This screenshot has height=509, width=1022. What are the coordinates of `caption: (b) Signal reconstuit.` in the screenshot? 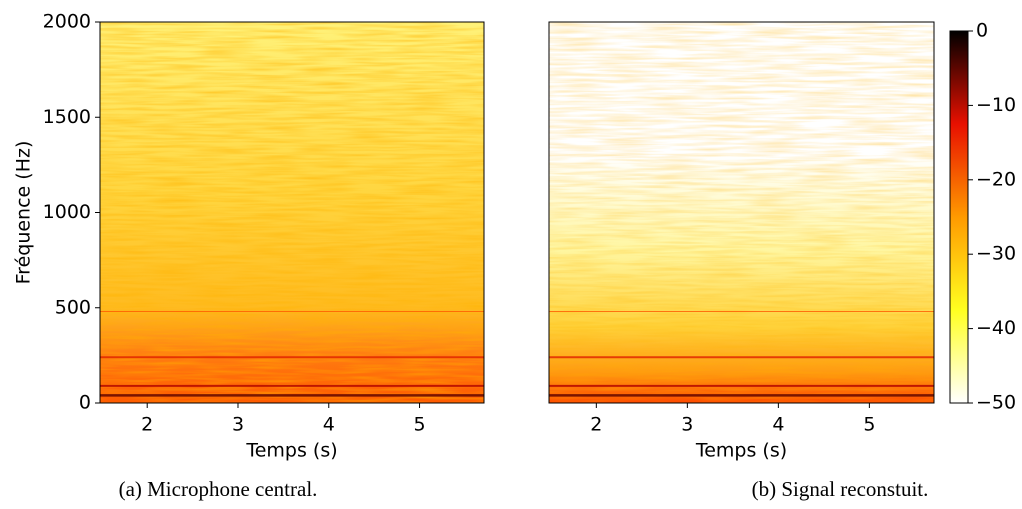 It's located at (840, 489).